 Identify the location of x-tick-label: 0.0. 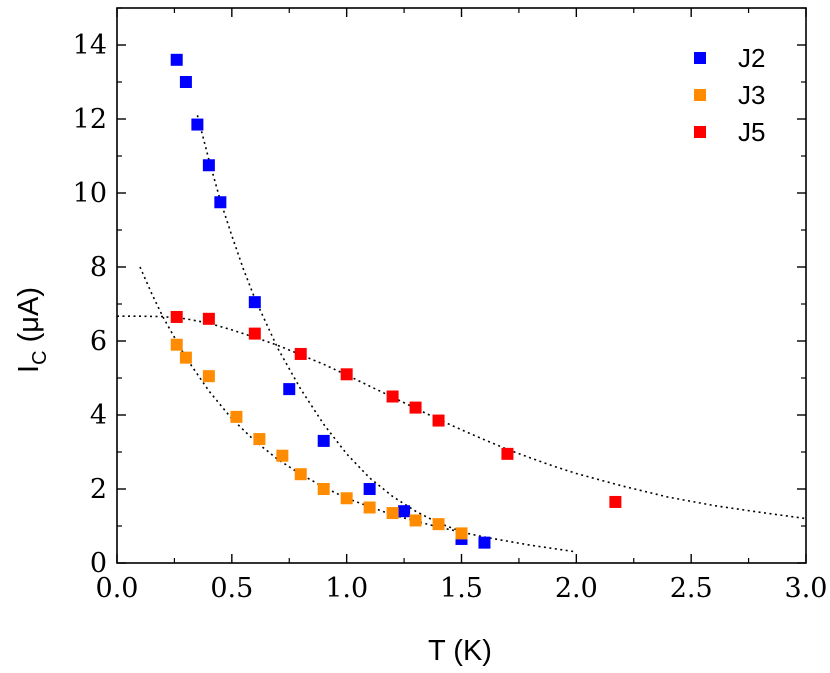
(117, 588).